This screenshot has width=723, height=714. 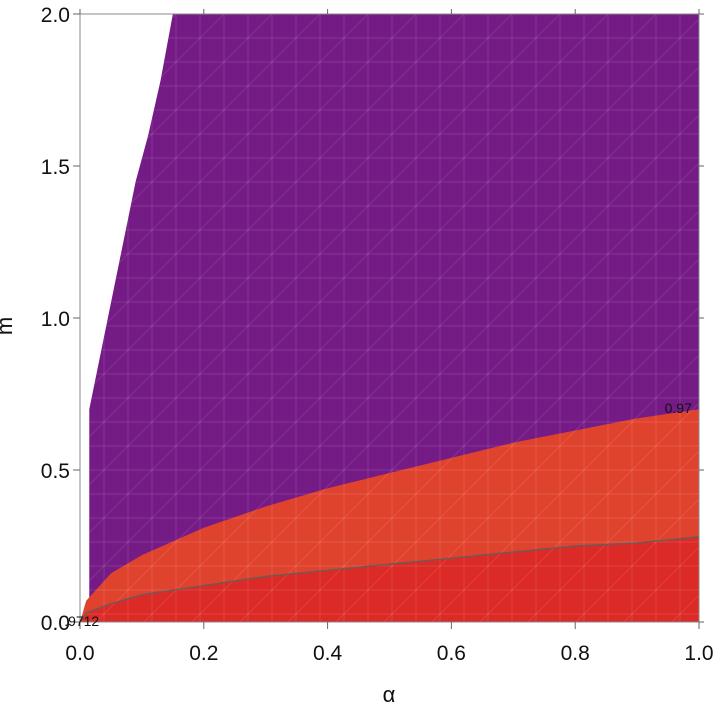 I want to click on x-tick-label: 0.2, so click(x=203, y=653).